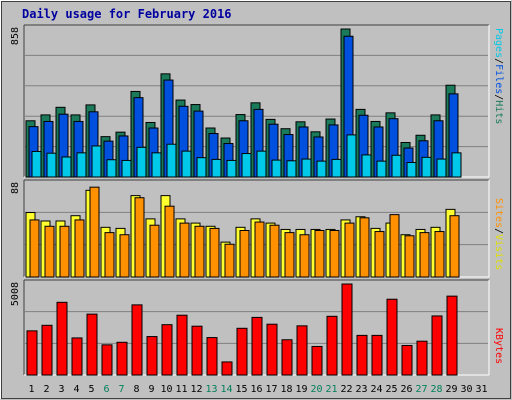 The height and width of the screenshot is (400, 512). I want to click on right-label-part: Sites, so click(498, 213).